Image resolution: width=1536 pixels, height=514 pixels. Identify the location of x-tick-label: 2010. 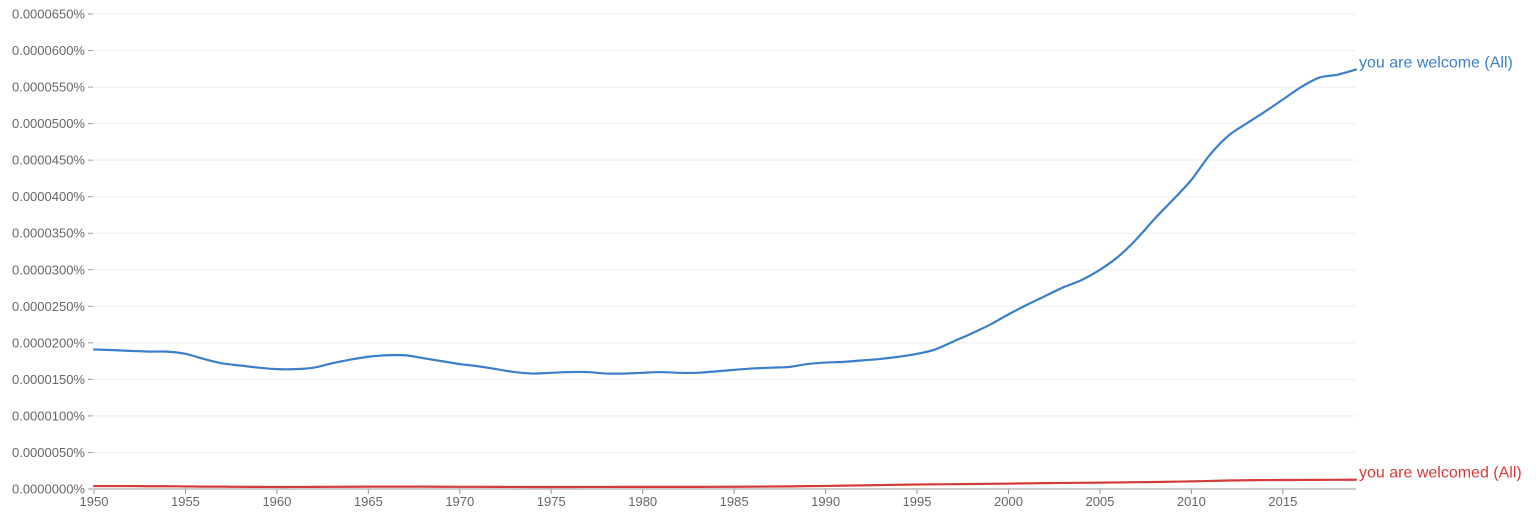
(1191, 501).